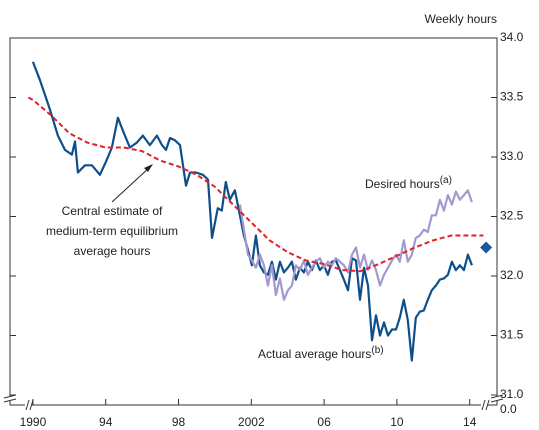 The image size is (539, 430). What do you see at coordinates (446, 180) in the screenshot?
I see `series-label-sup: (a)` at bounding box center [446, 180].